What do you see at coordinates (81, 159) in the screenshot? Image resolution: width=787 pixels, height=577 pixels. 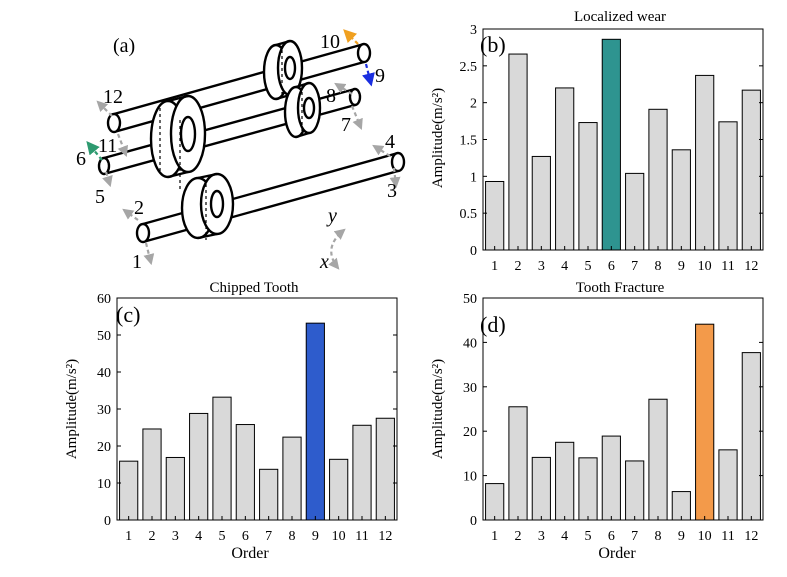 I see `point-label-6: 6` at bounding box center [81, 159].